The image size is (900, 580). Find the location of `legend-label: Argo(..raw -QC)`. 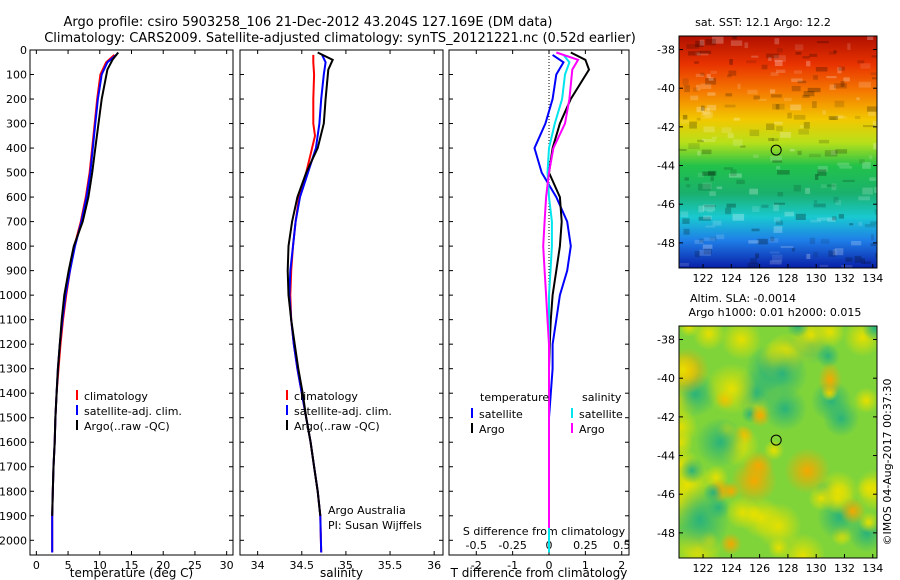

legend-label: Argo(..raw -QC) is located at coordinates (337, 426).